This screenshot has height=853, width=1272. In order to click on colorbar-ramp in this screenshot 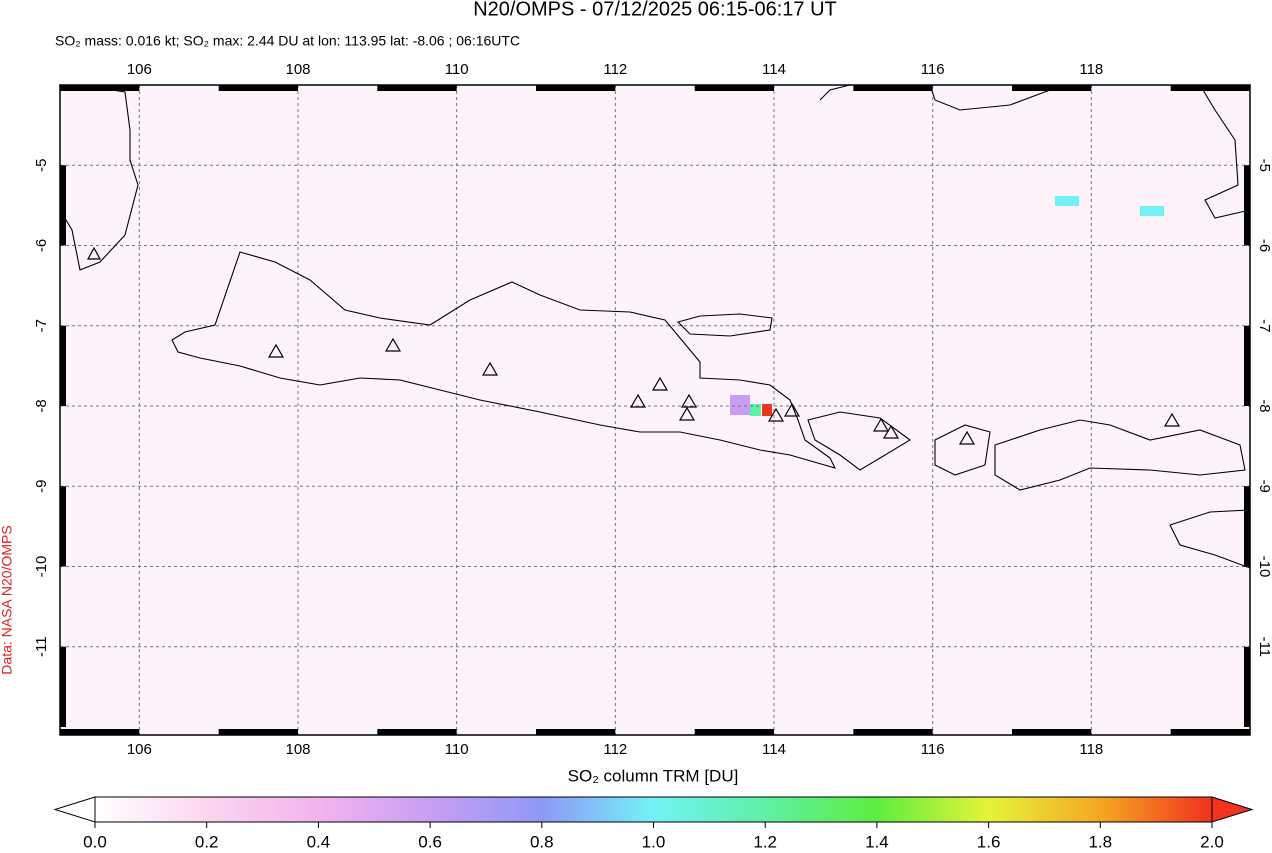, I will do `click(653, 809)`.